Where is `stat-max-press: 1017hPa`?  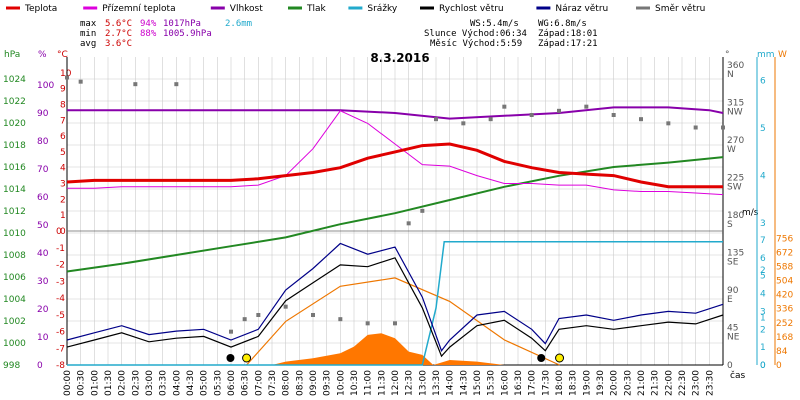
stat-max-press: 1017hPa is located at coordinates (182, 24).